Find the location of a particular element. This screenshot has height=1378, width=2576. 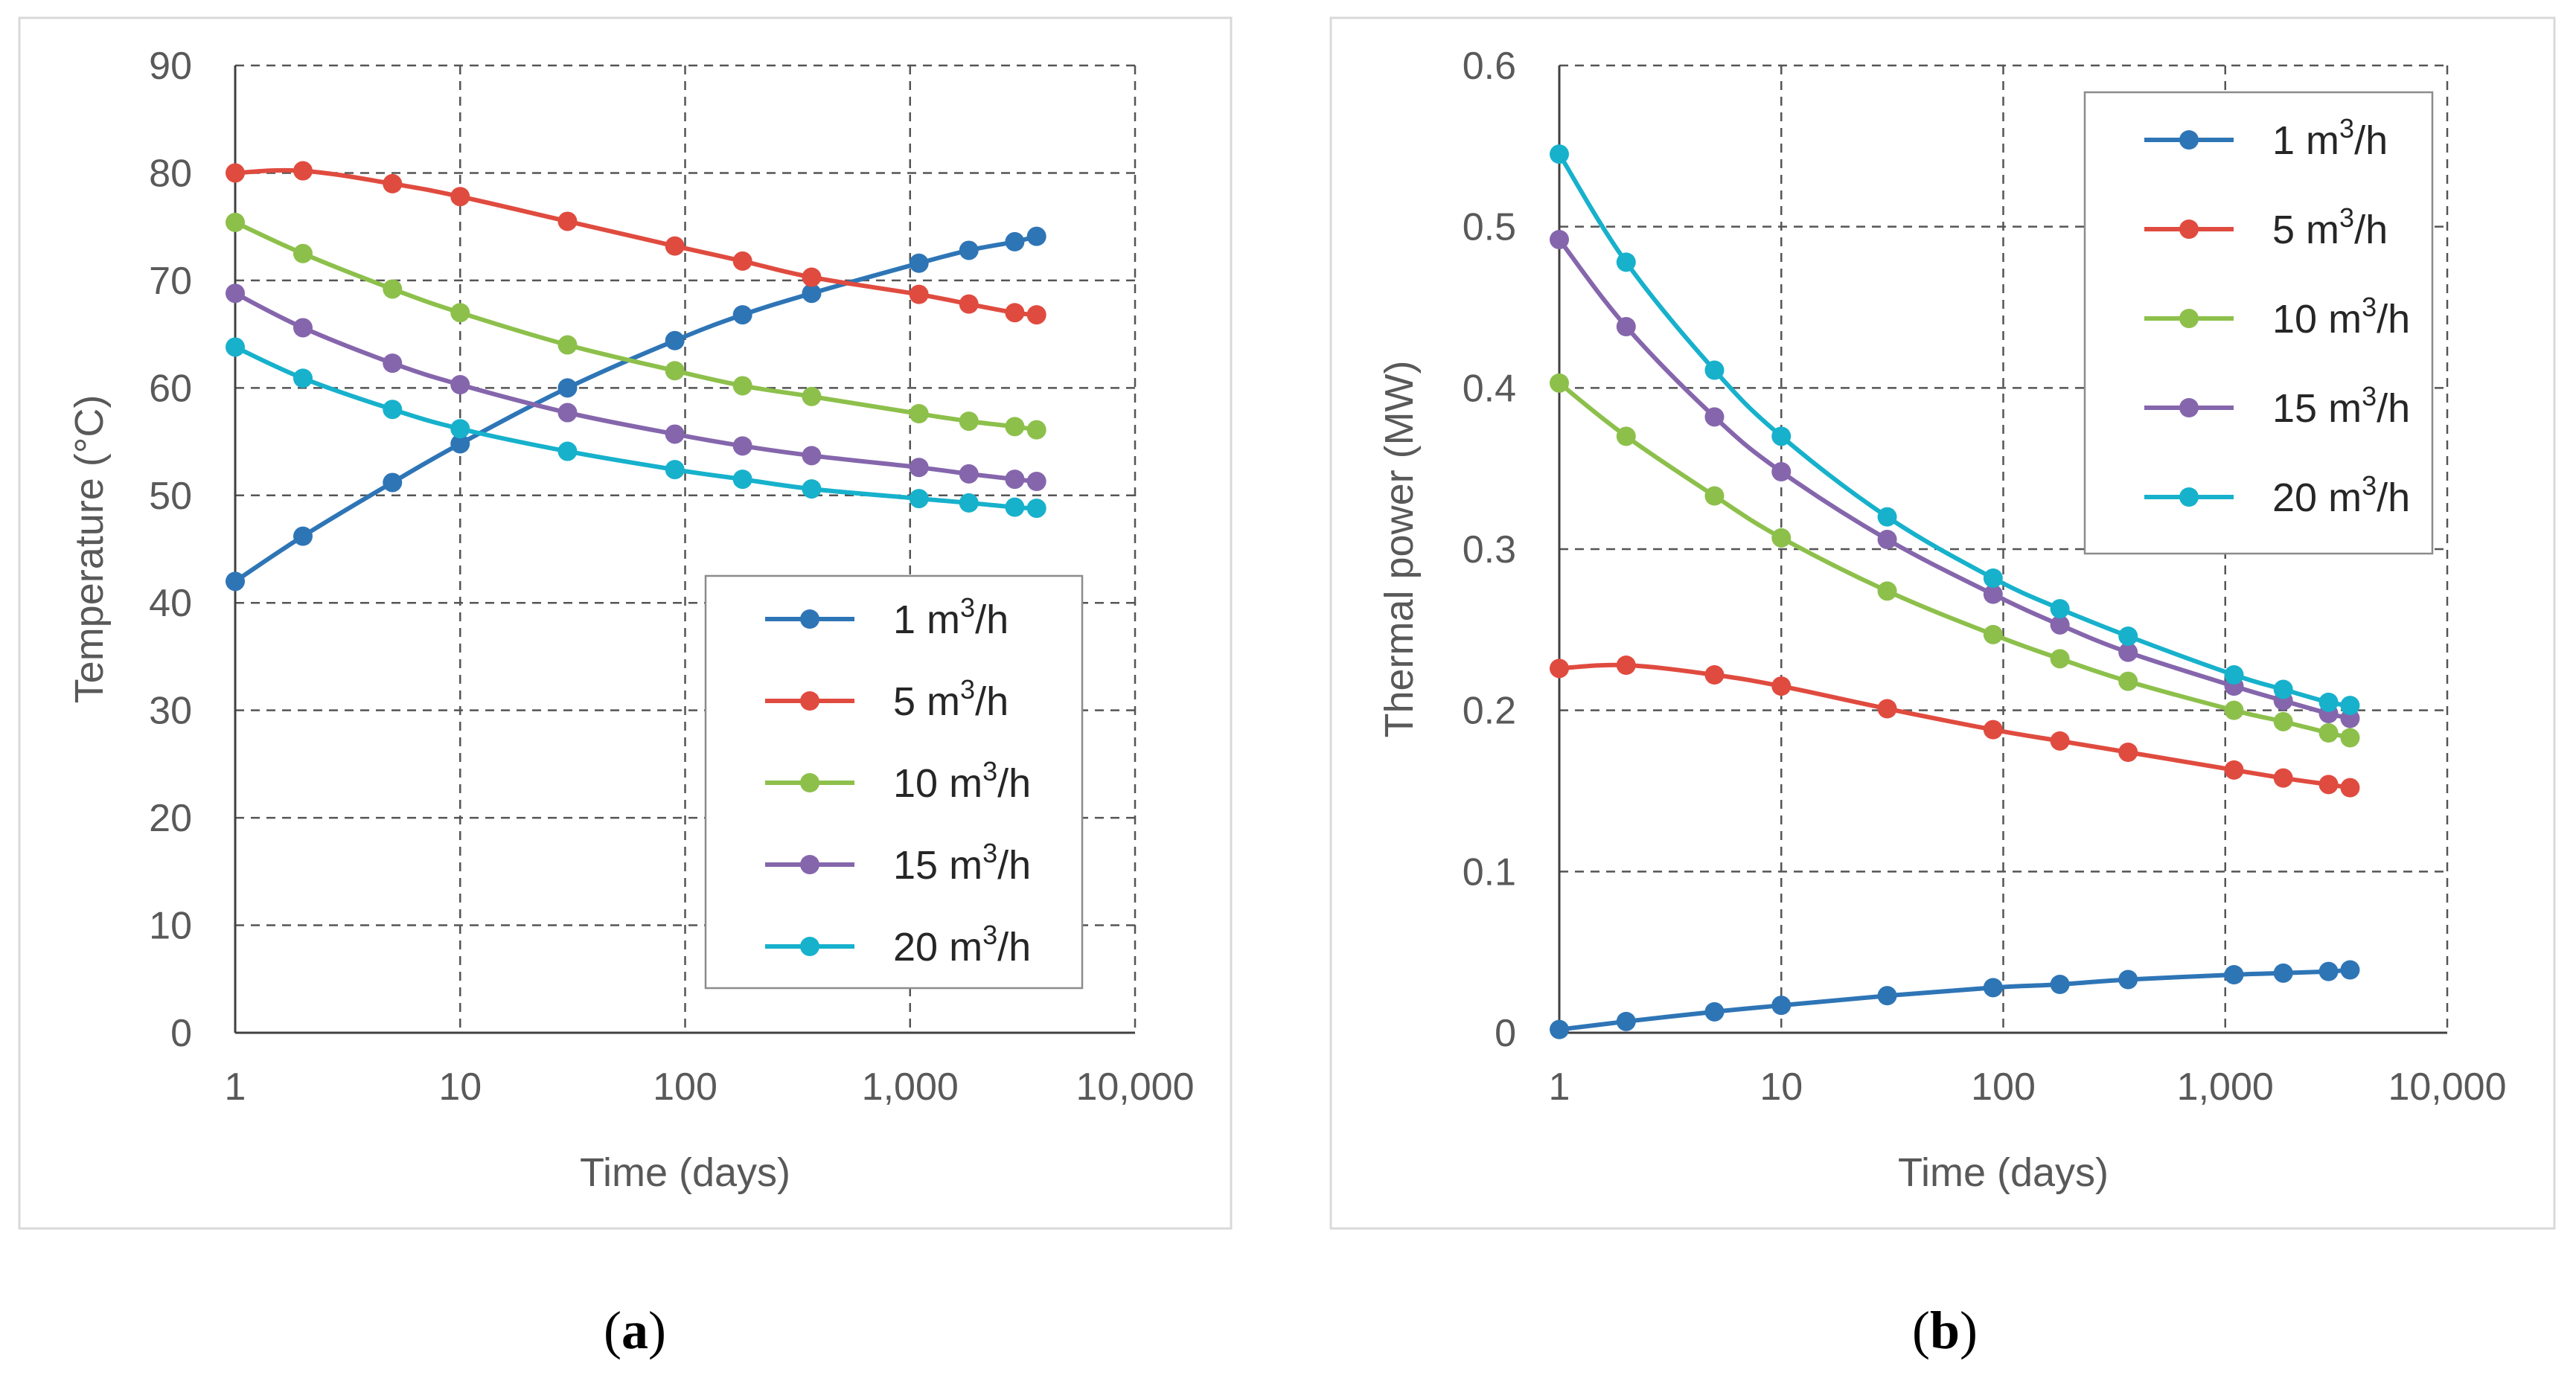

series-line is located at coordinates (1954, 430).